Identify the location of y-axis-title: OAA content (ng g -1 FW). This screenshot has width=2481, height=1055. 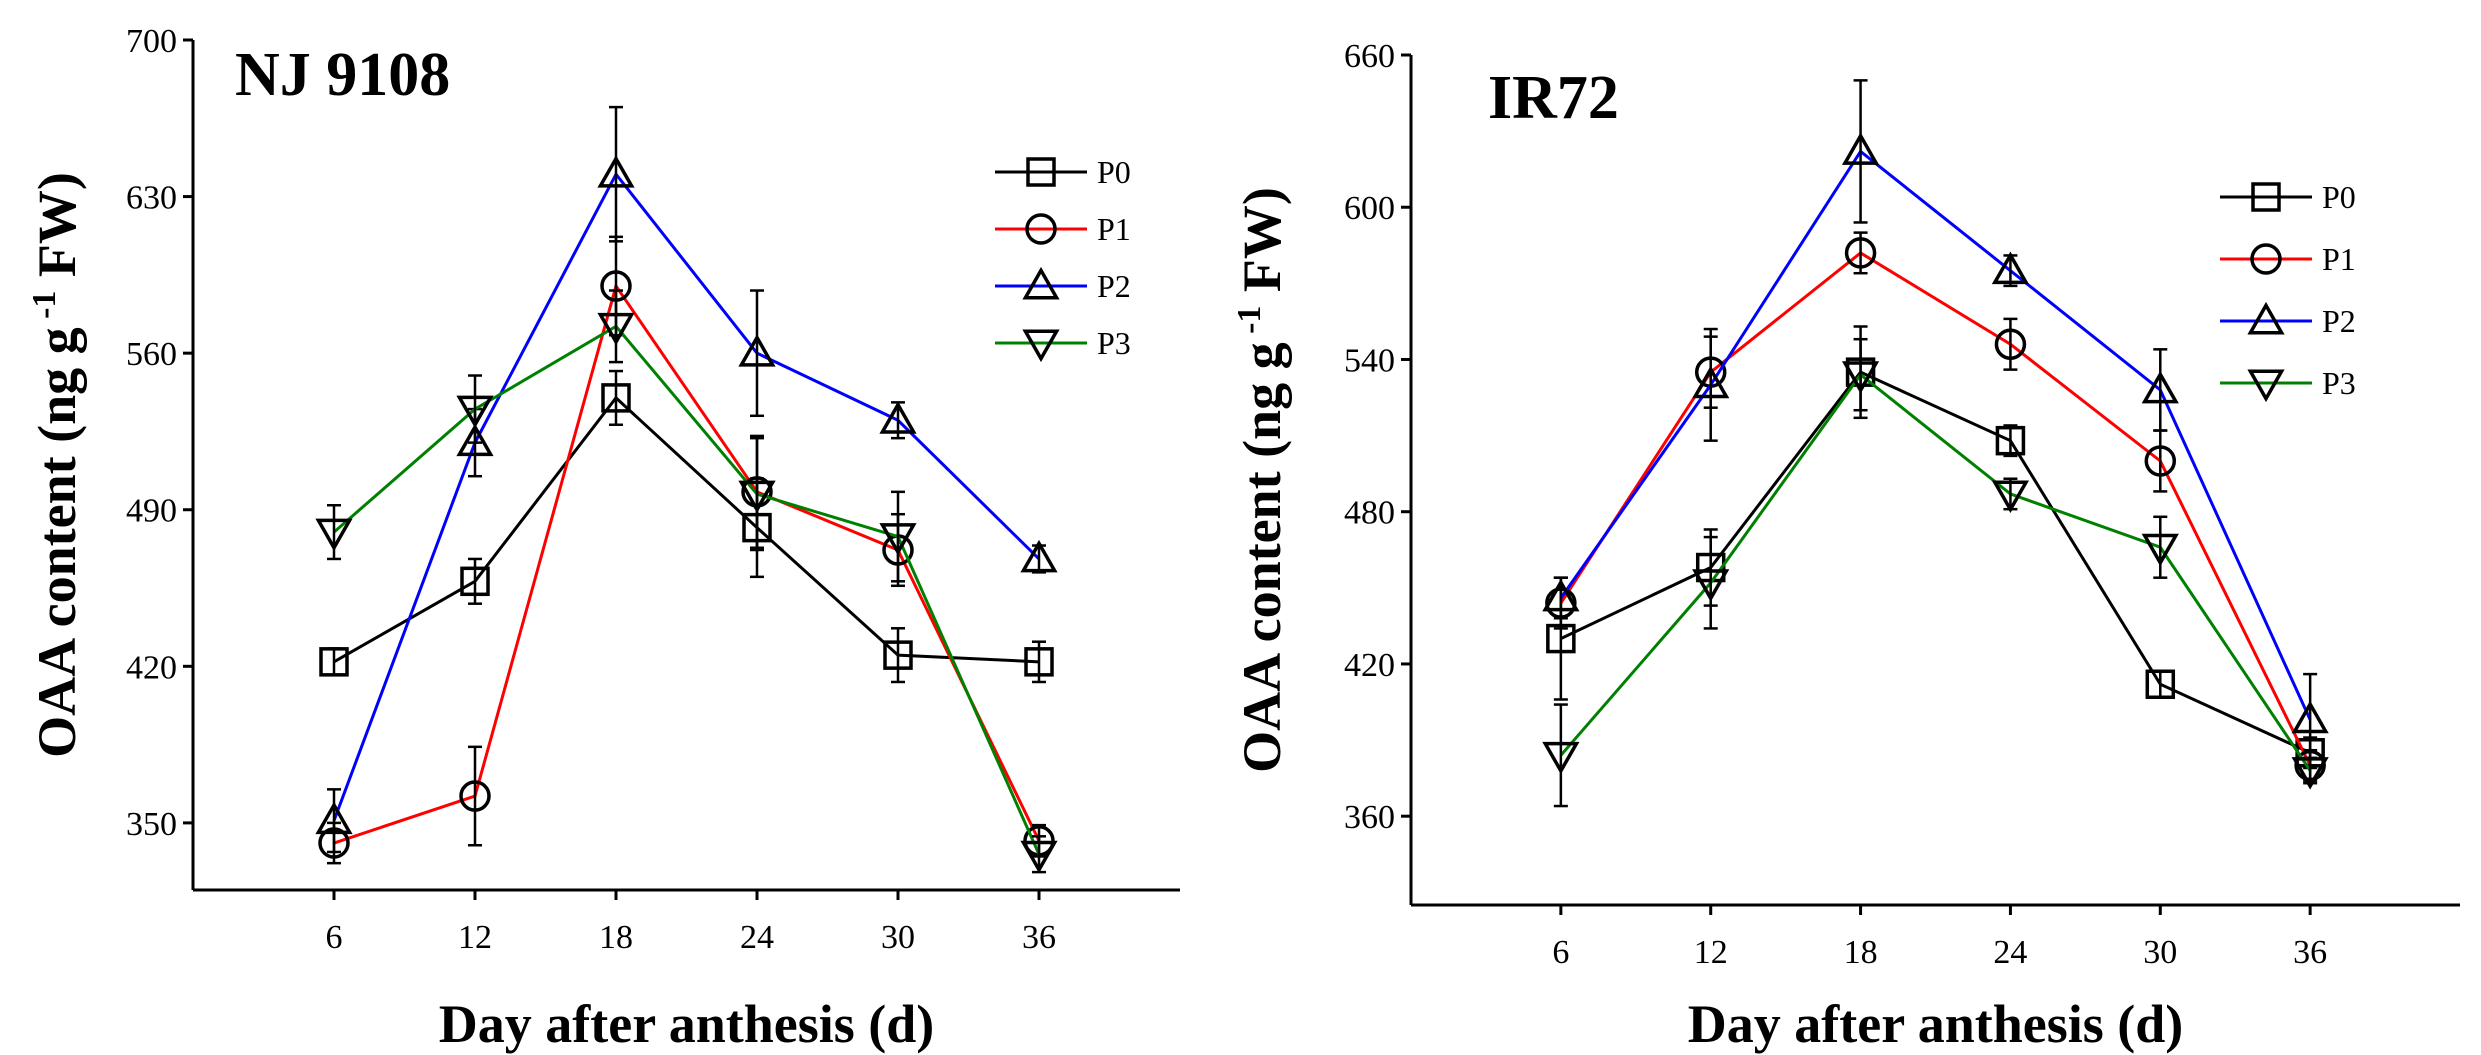
(56, 465).